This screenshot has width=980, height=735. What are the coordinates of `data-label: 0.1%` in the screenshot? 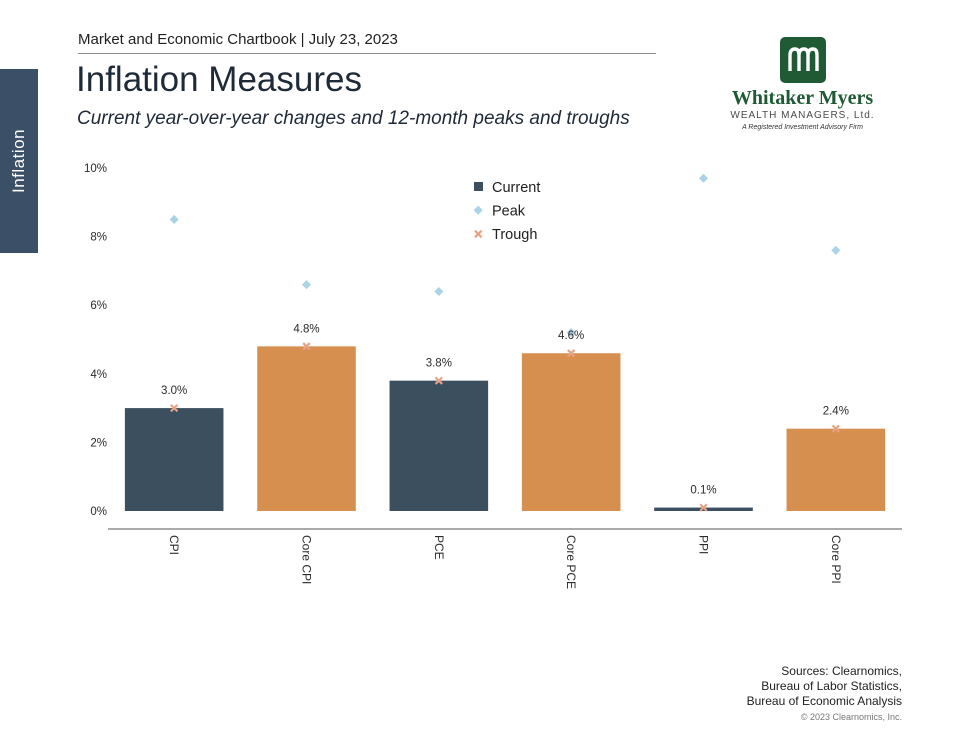 It's located at (703, 491).